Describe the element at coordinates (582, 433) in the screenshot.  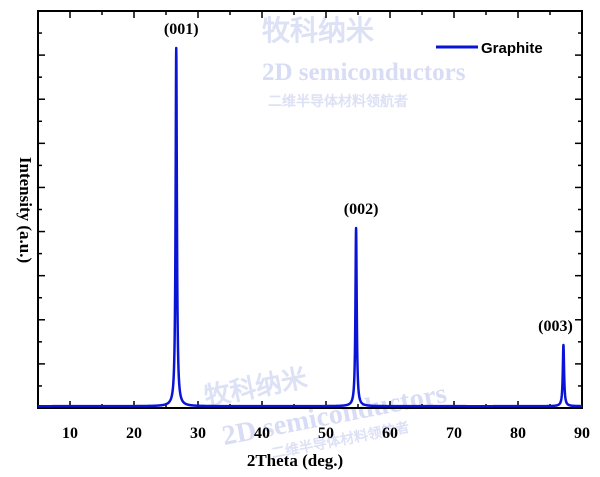
I see `x-tick-label: 90` at that location.